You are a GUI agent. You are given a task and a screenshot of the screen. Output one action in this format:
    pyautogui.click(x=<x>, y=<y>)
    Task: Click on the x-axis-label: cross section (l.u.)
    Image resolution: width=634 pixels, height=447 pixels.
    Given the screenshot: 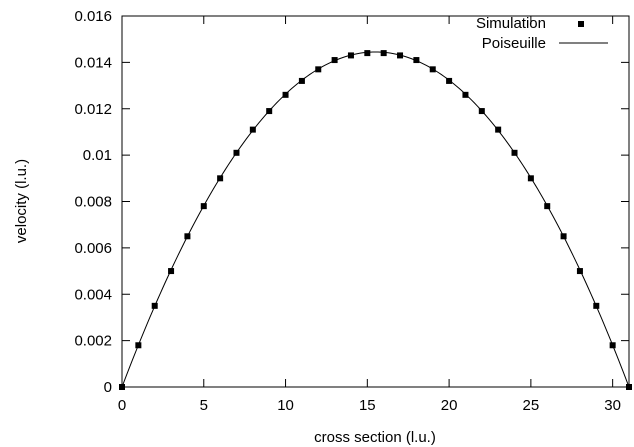 What is the action you would take?
    pyautogui.click(x=375, y=437)
    